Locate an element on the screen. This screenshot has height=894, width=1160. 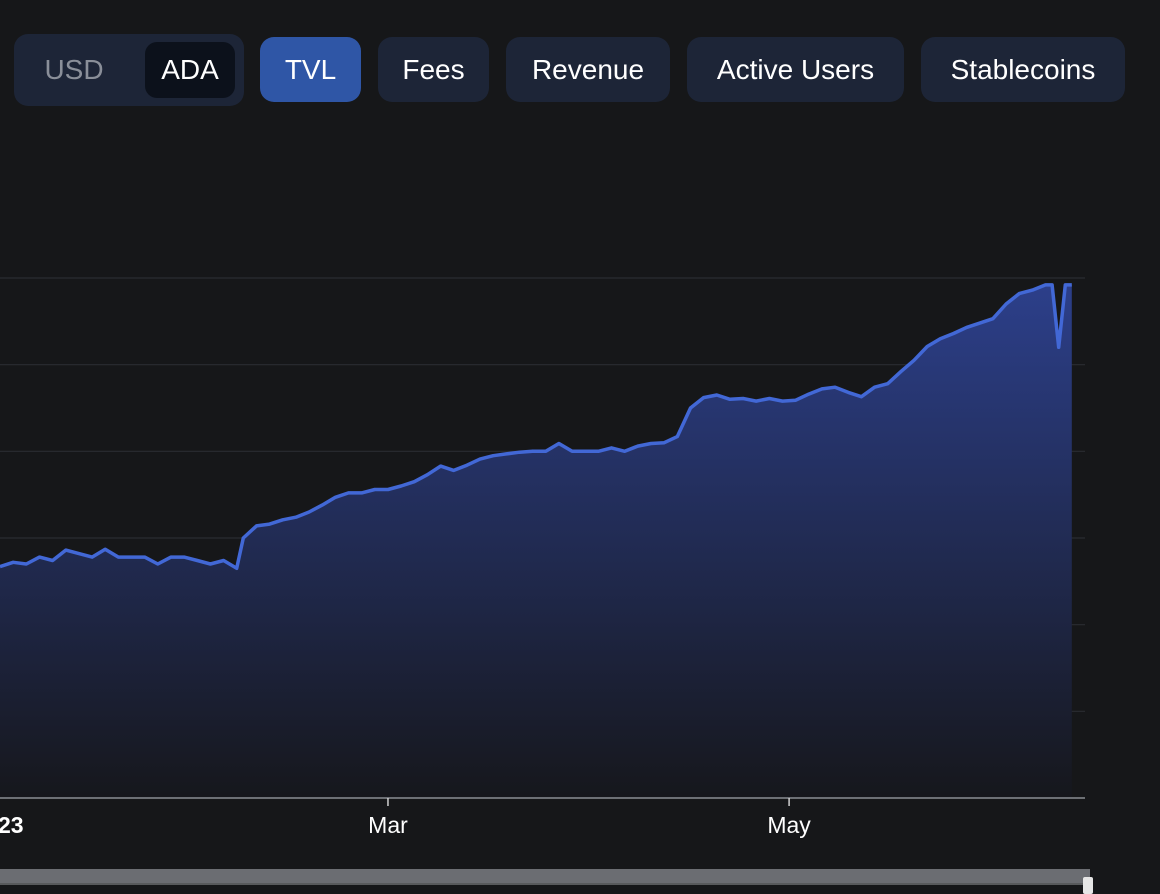
currency-ada-option: ADA is located at coordinates (190, 70).